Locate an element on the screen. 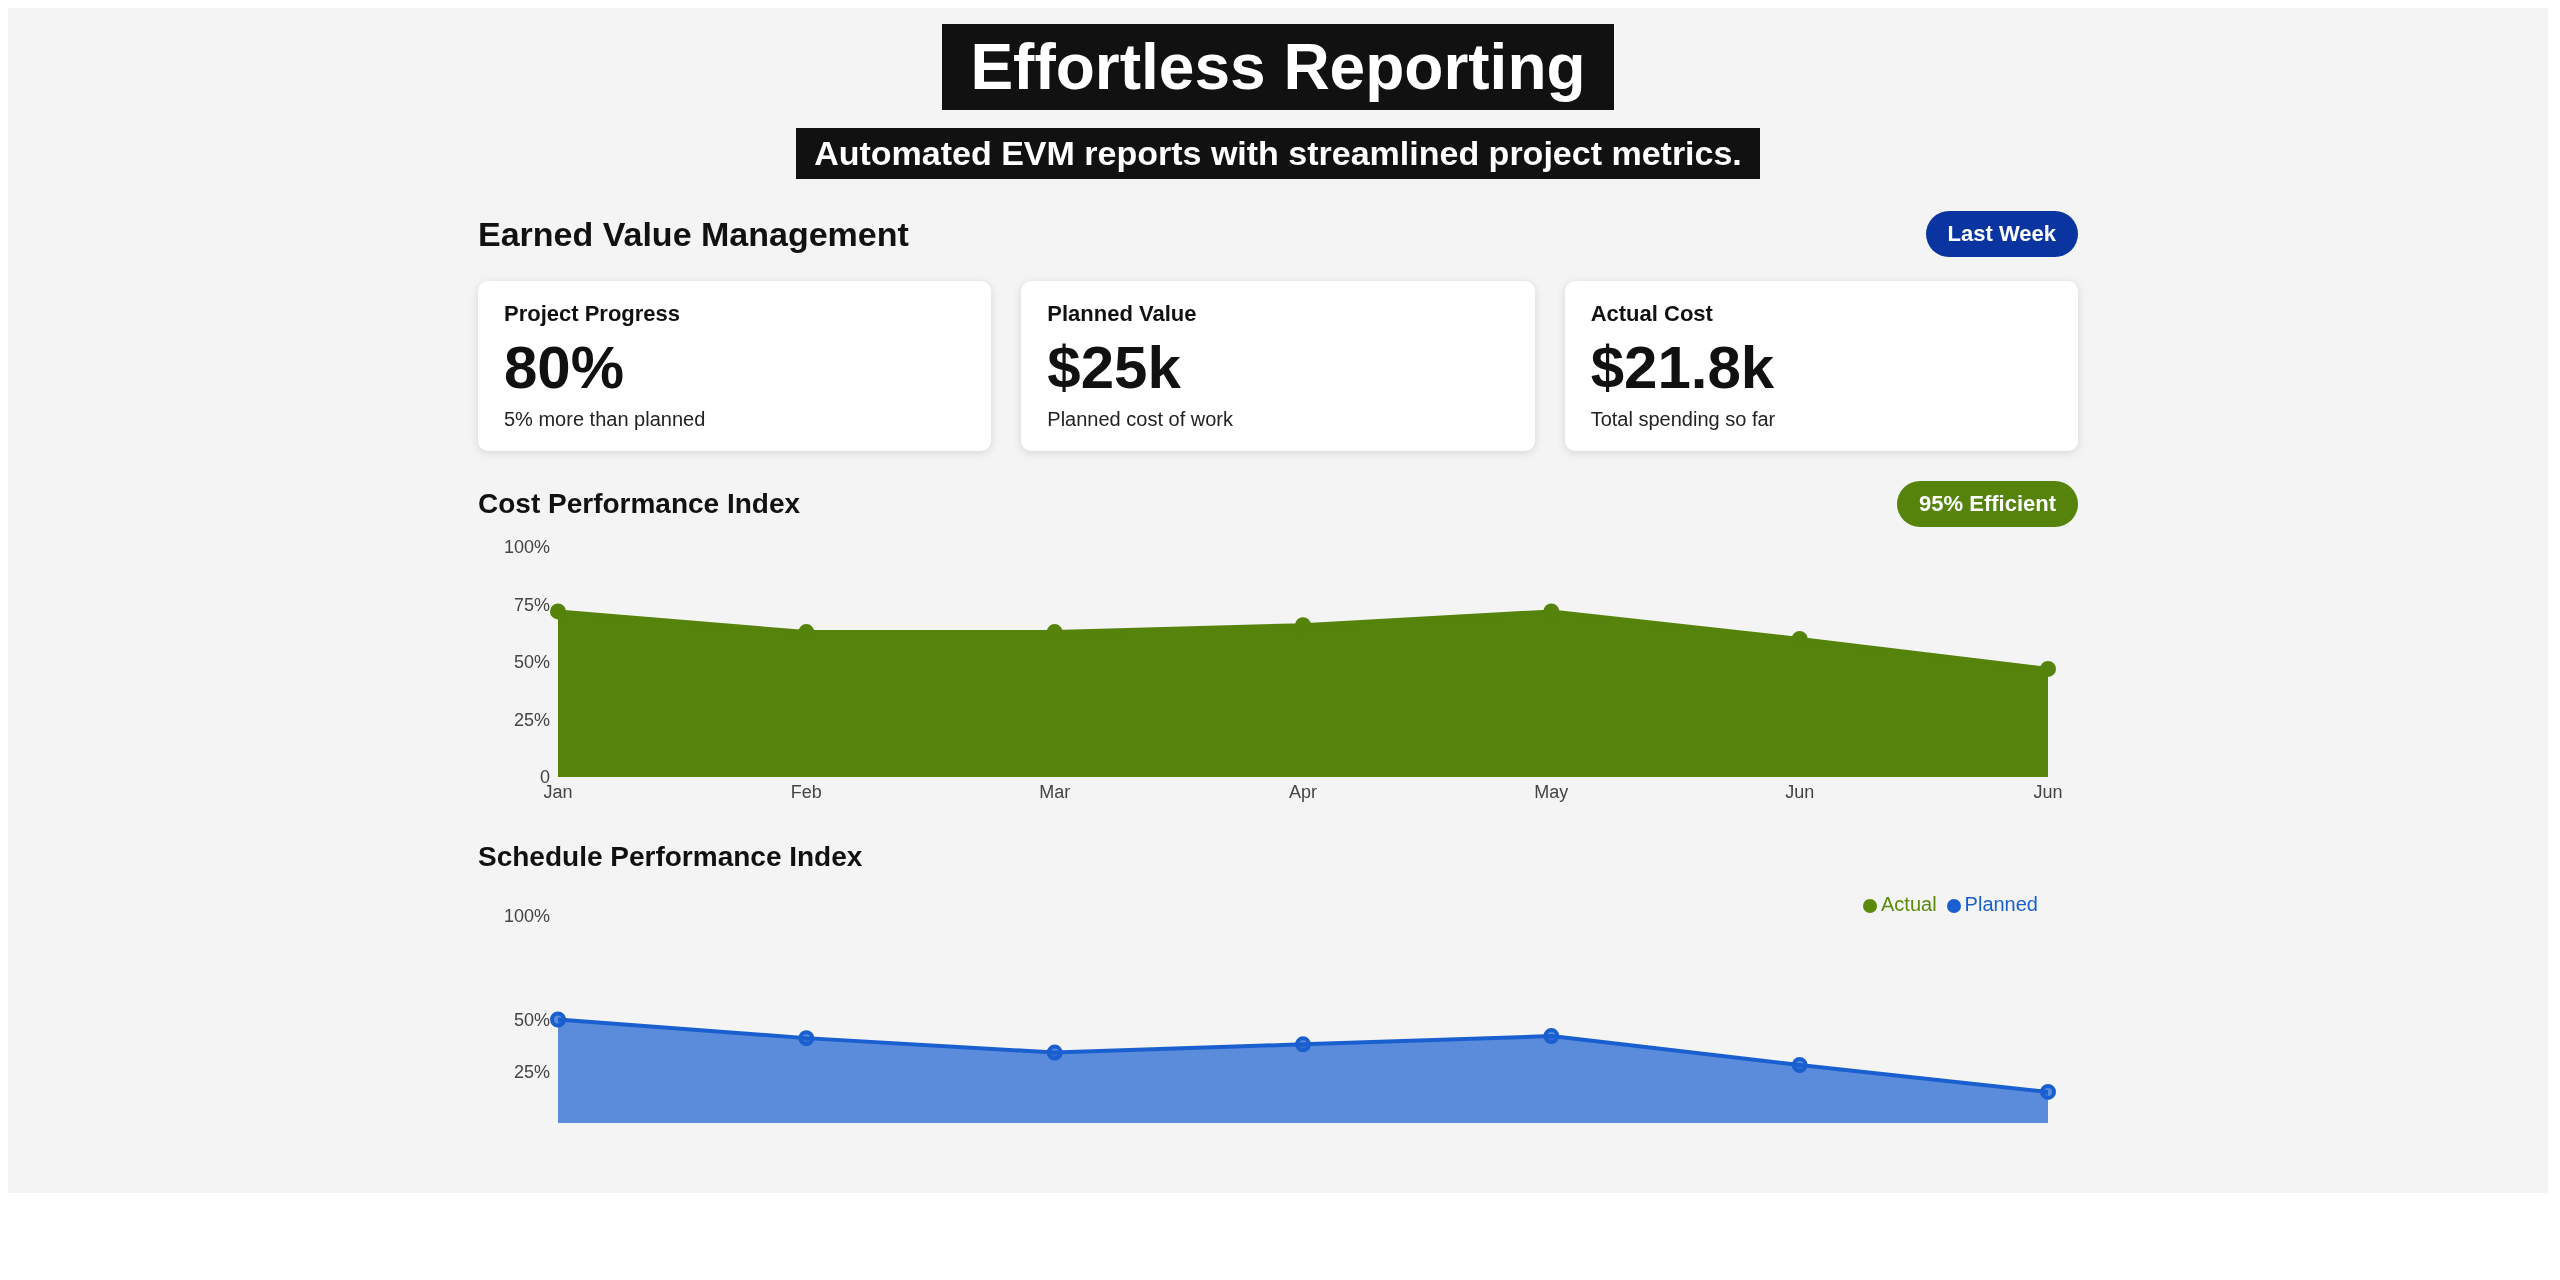 The height and width of the screenshot is (1280, 2560). text: 95% Efficient is located at coordinates (1987, 504).